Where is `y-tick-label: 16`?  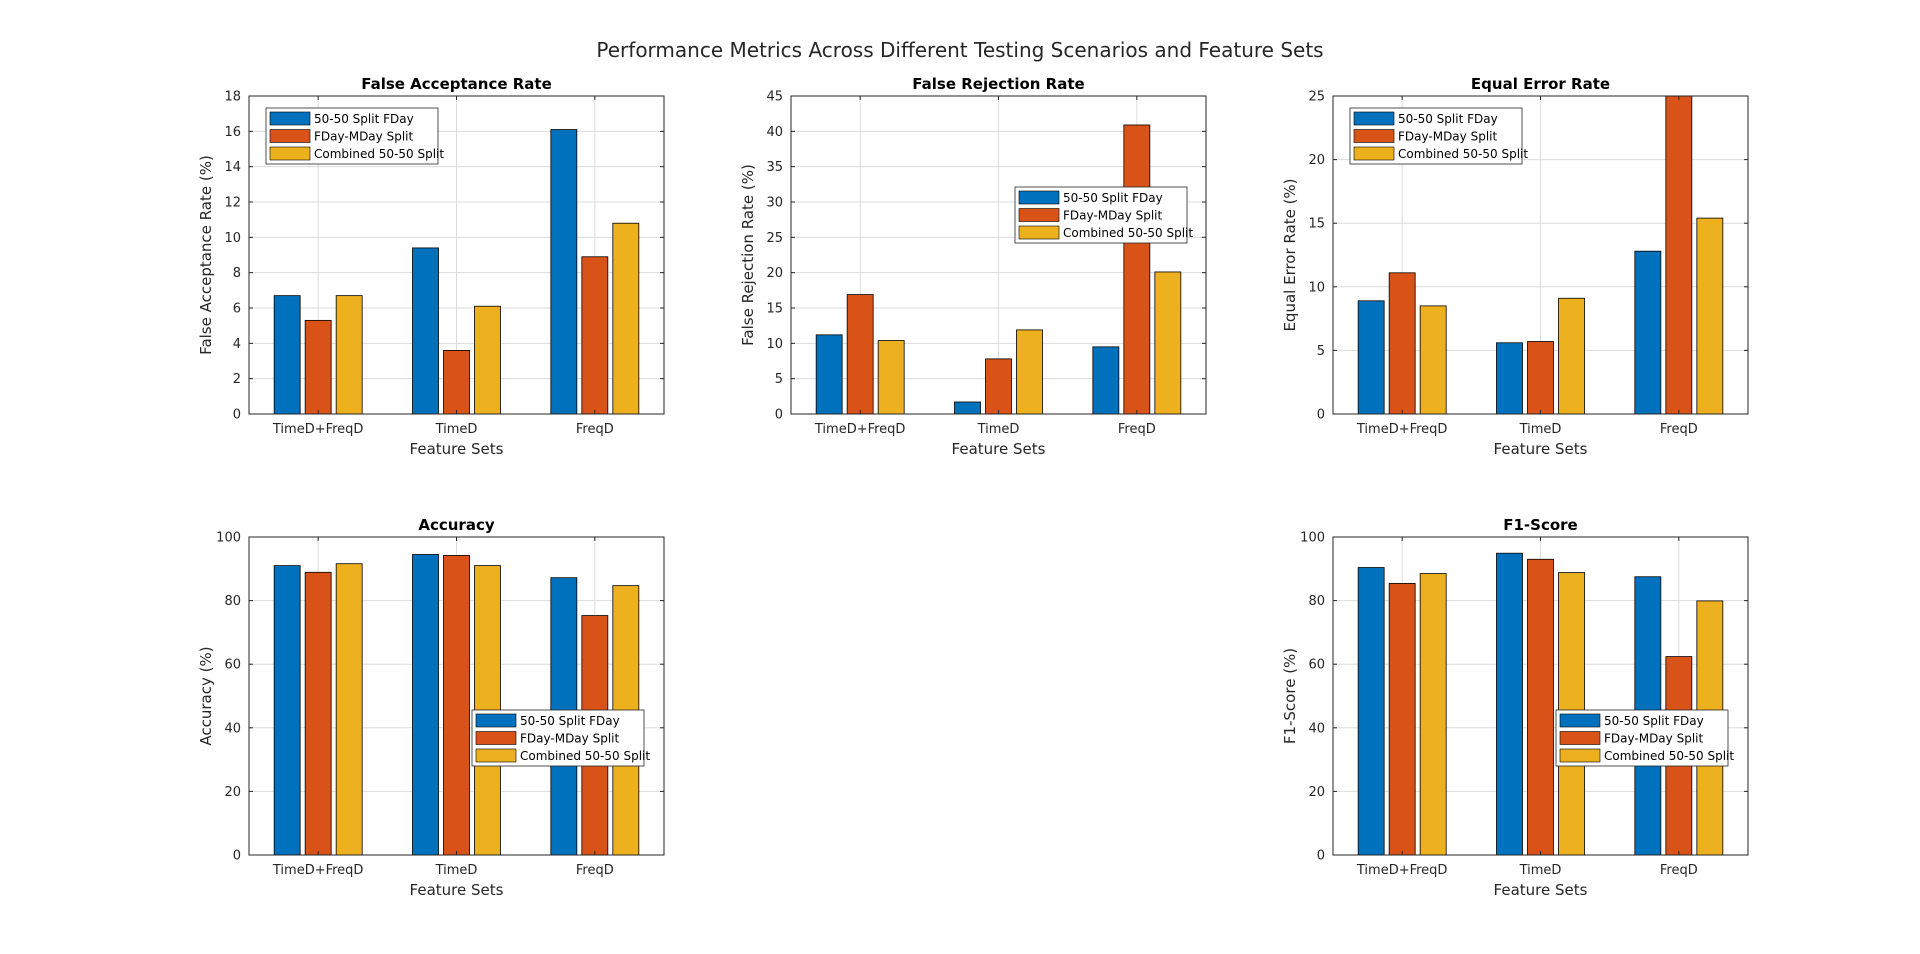
y-tick-label: 16 is located at coordinates (232, 132).